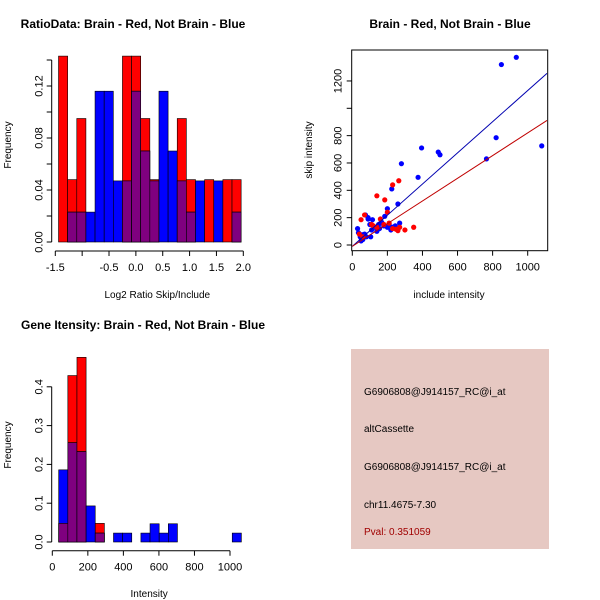  I want to click on scatter-x-tick-label: 1000, so click(527, 268).